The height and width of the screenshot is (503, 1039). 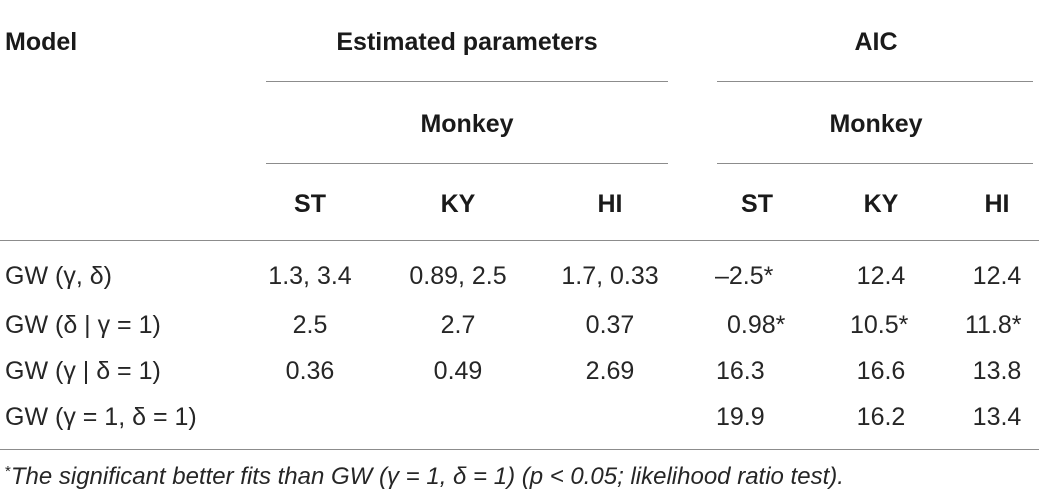 What do you see at coordinates (881, 371) in the screenshot?
I see `cell-aic-ky: 16.6` at bounding box center [881, 371].